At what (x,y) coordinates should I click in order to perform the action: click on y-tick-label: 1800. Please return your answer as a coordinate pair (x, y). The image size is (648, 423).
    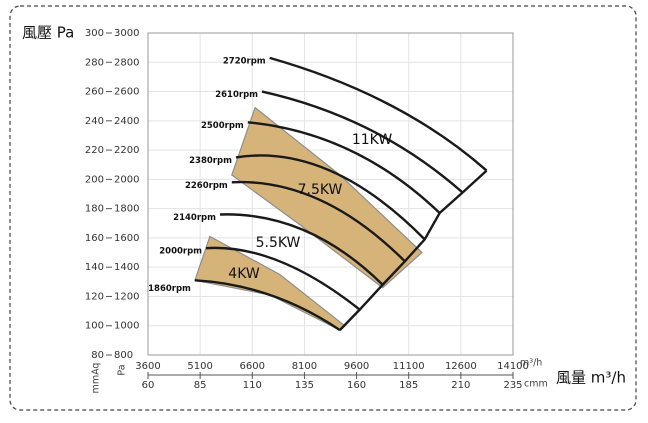
    Looking at the image, I should click on (126, 209).